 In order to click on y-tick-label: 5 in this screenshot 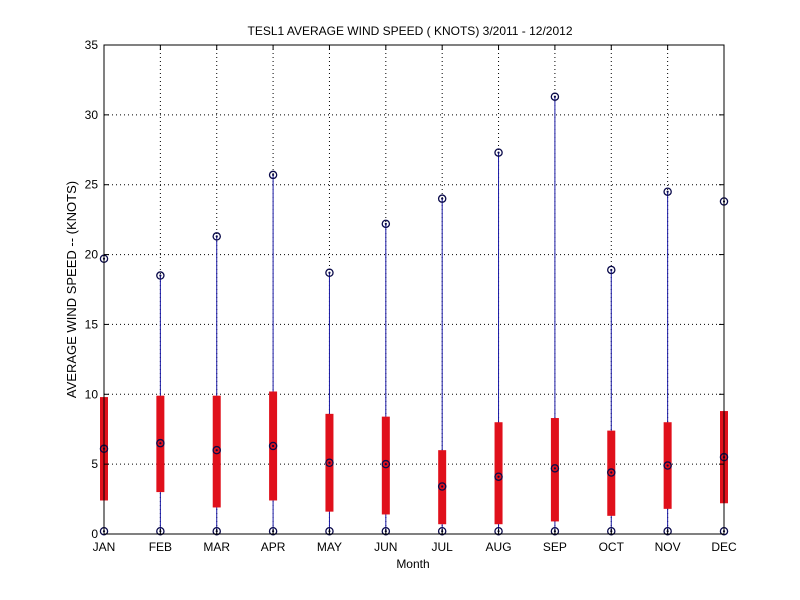, I will do `click(94, 464)`.